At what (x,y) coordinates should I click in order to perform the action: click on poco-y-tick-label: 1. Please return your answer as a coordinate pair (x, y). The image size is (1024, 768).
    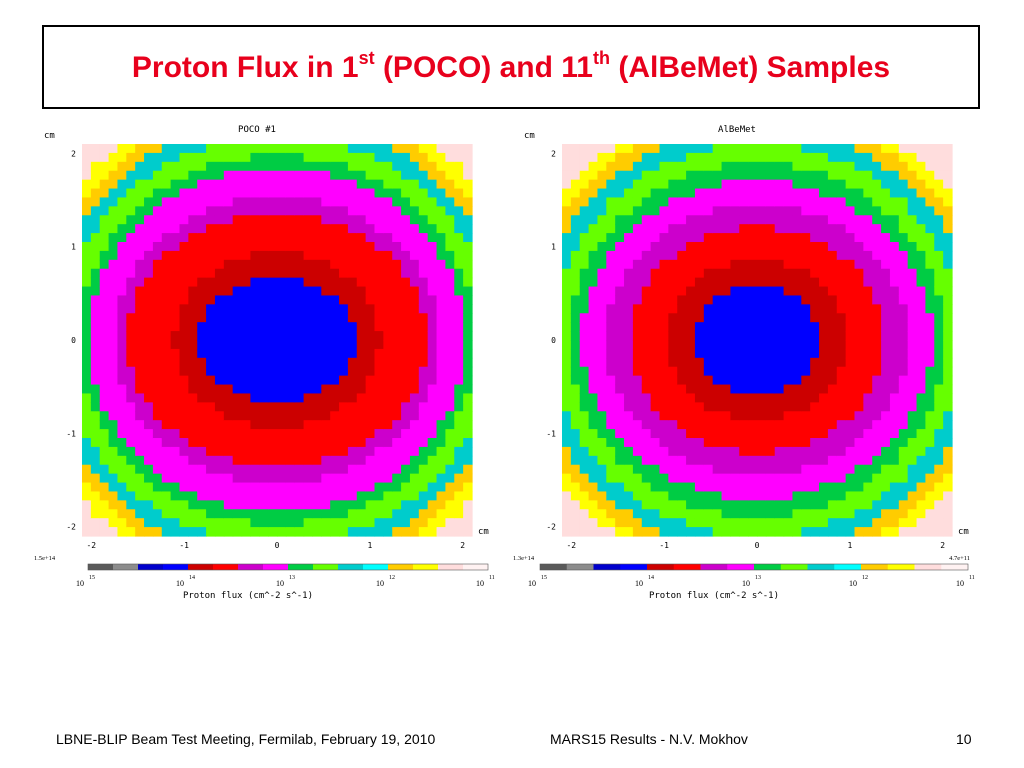
    Looking at the image, I should click on (73, 247).